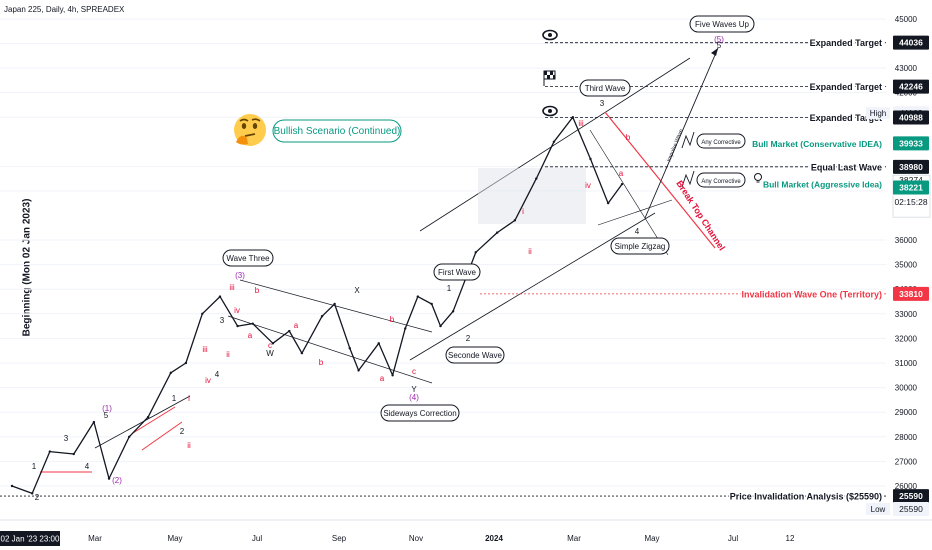 The height and width of the screenshot is (550, 932). What do you see at coordinates (532, 286) in the screenshot?
I see `main-channel-bottom` at bounding box center [532, 286].